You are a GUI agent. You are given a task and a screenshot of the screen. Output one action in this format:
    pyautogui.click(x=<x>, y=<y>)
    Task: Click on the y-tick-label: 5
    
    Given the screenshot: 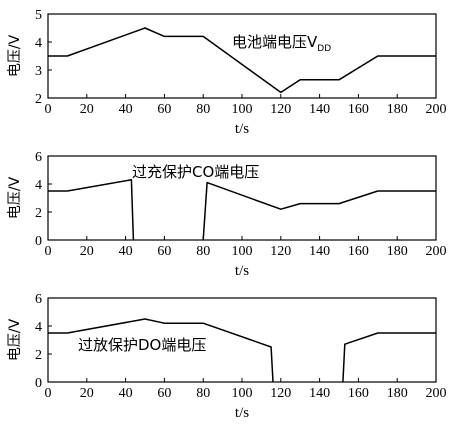 What is the action you would take?
    pyautogui.click(x=38, y=15)
    